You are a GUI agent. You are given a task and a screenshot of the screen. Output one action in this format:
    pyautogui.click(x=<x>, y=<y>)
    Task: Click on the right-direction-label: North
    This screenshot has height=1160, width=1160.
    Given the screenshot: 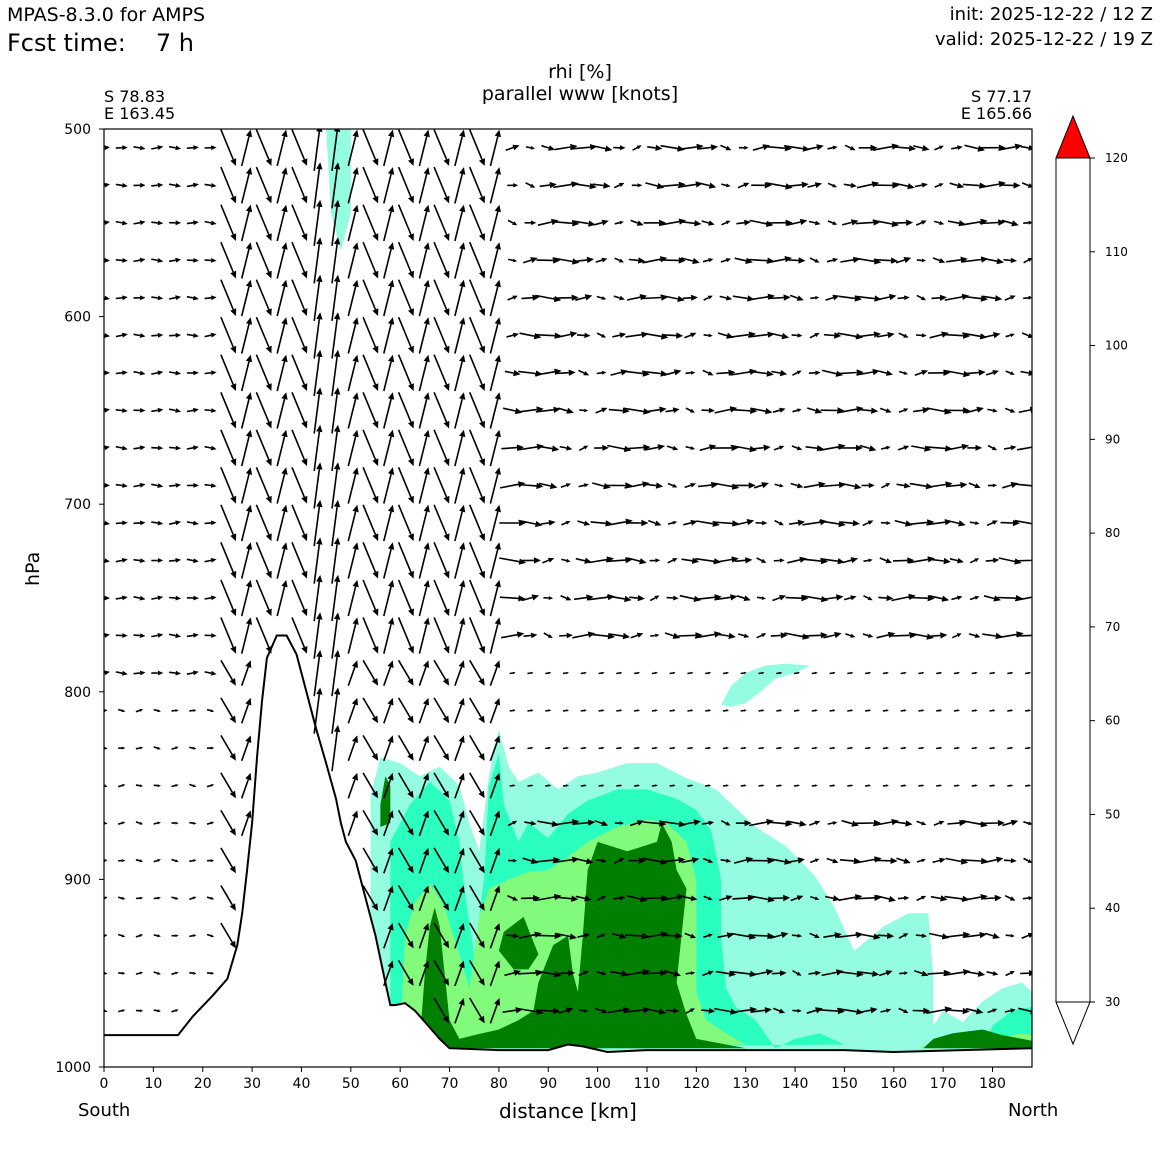 What is the action you would take?
    pyautogui.click(x=1033, y=1110)
    